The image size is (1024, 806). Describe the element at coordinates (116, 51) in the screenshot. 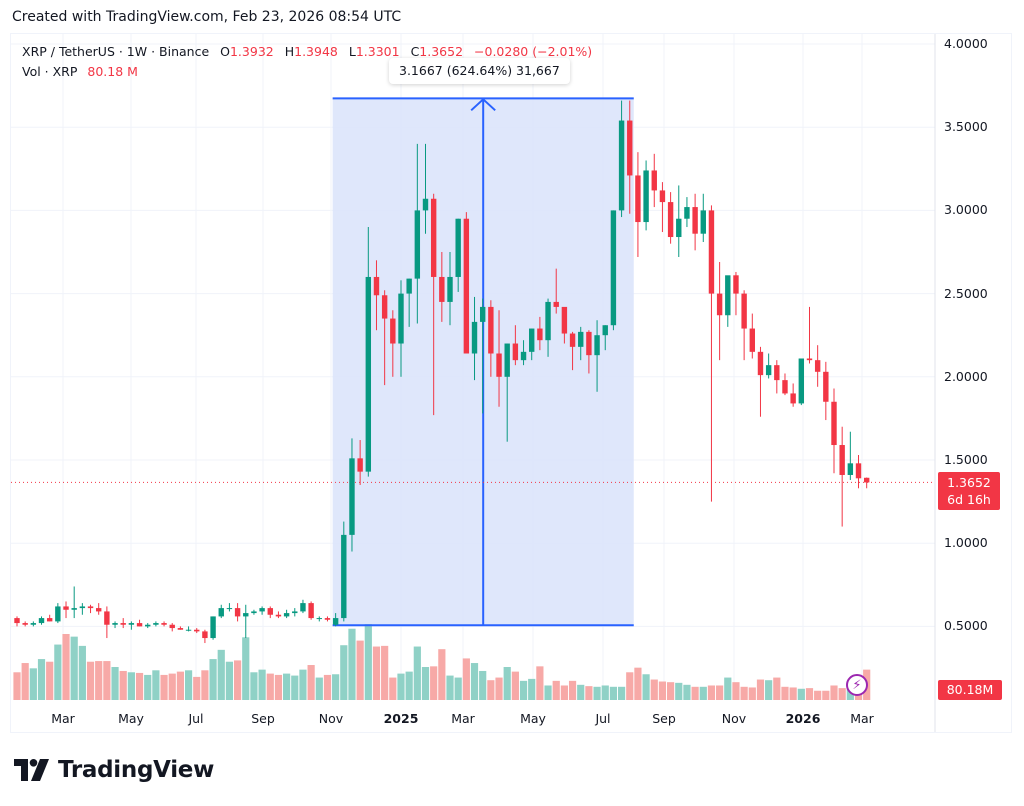

I see `symbol-title: XRP / TetherUS · 1W · Binance` at that location.